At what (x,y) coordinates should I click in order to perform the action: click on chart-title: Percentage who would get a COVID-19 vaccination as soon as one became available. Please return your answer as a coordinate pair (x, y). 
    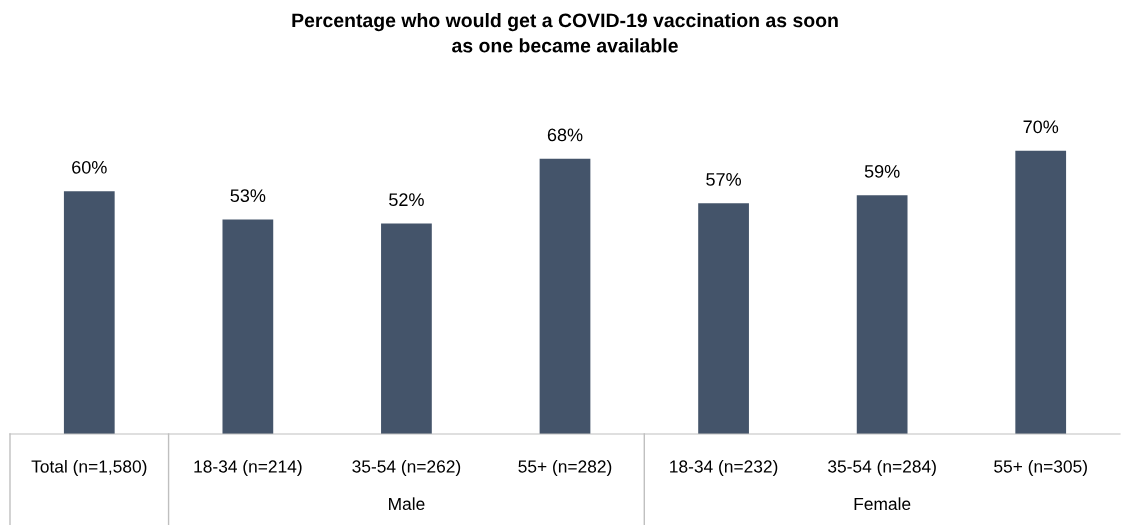
    Looking at the image, I should click on (565, 32).